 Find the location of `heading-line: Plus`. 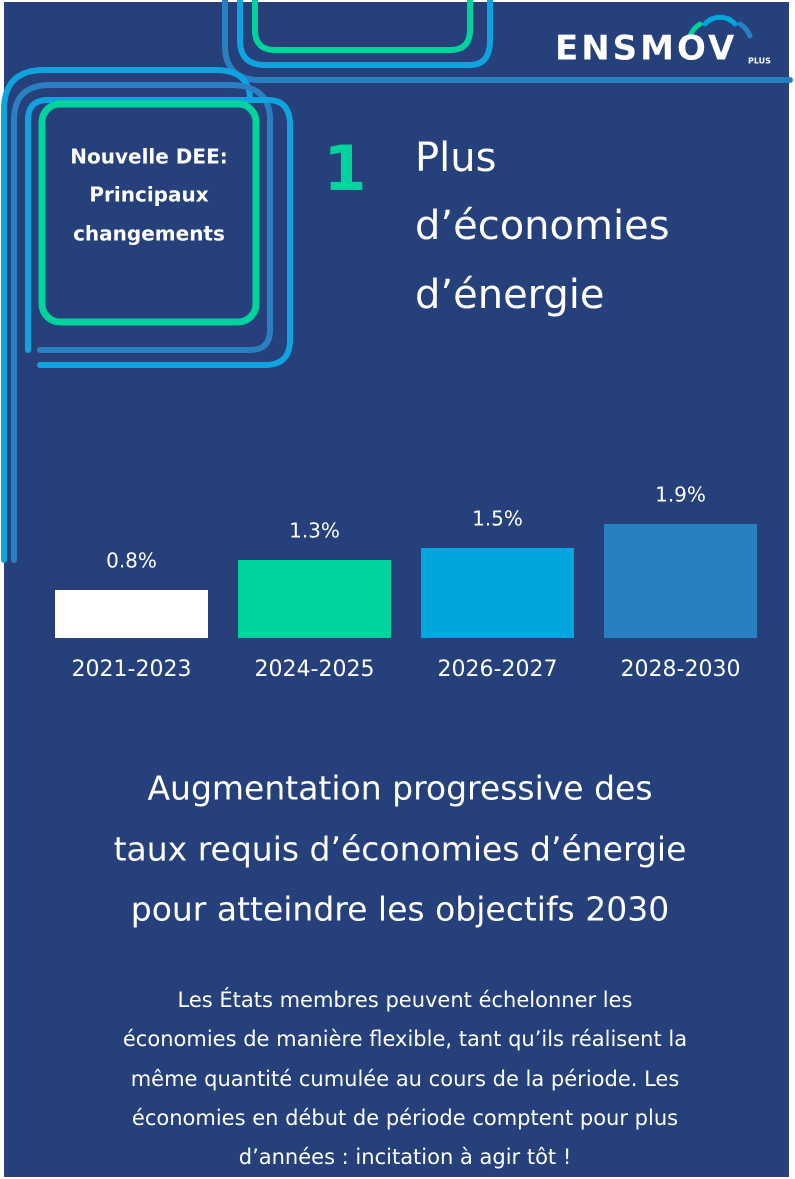

heading-line: Plus is located at coordinates (455, 158).